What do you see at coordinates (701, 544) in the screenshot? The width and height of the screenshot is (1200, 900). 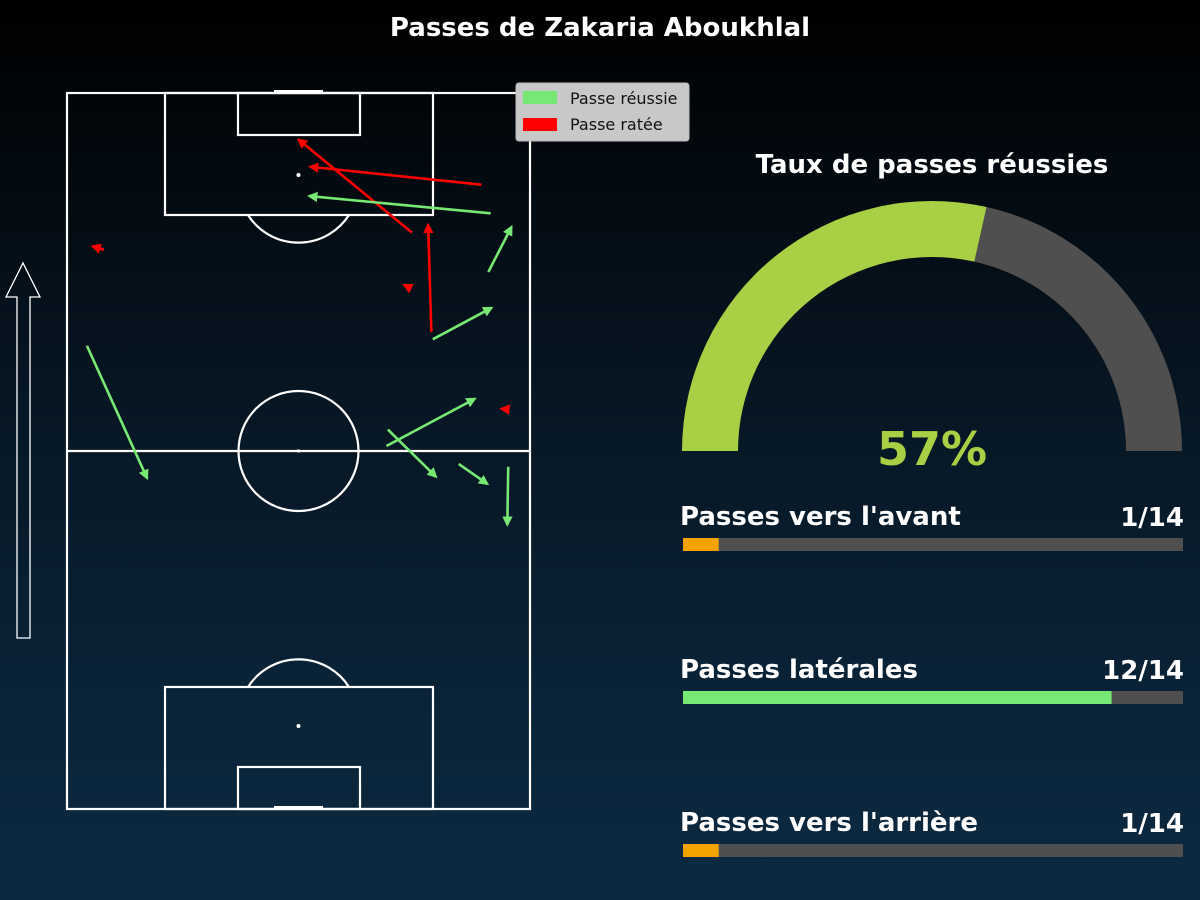 I see `bar-fill-forward` at bounding box center [701, 544].